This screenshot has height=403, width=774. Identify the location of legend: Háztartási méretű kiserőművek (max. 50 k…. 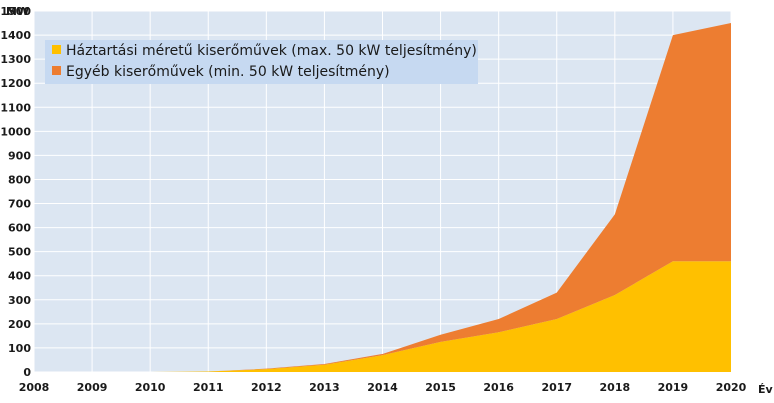
(261, 62).